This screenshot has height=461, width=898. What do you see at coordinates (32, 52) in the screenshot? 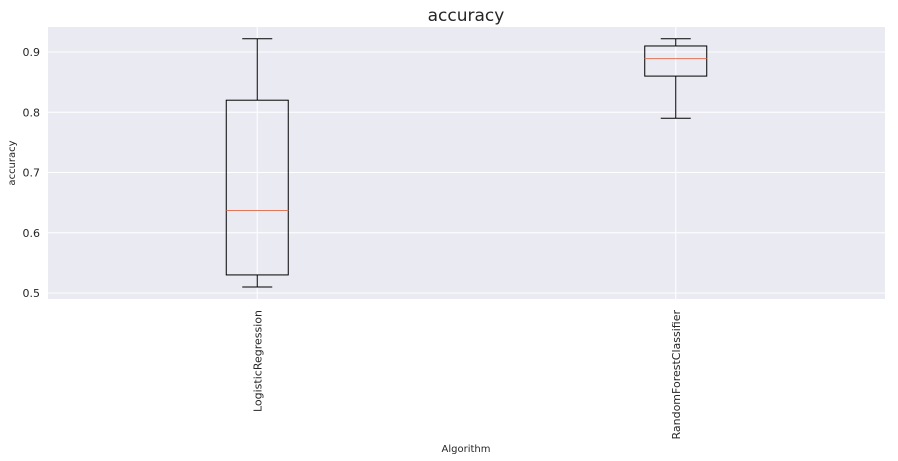
I see `y-tick-label: 0.9` at bounding box center [32, 52].